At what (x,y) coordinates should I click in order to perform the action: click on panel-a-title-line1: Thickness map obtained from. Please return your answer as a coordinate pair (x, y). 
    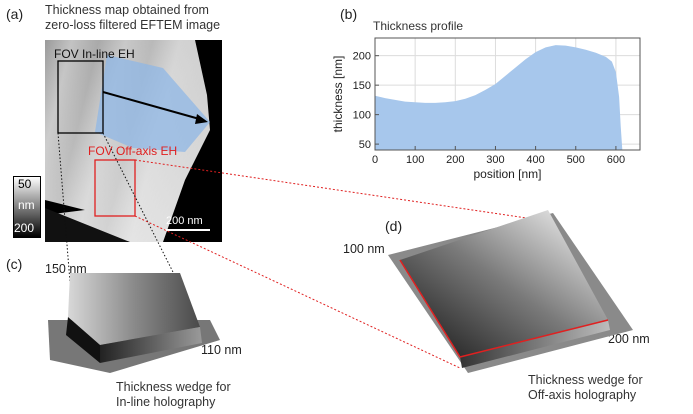
    Looking at the image, I should click on (127, 10).